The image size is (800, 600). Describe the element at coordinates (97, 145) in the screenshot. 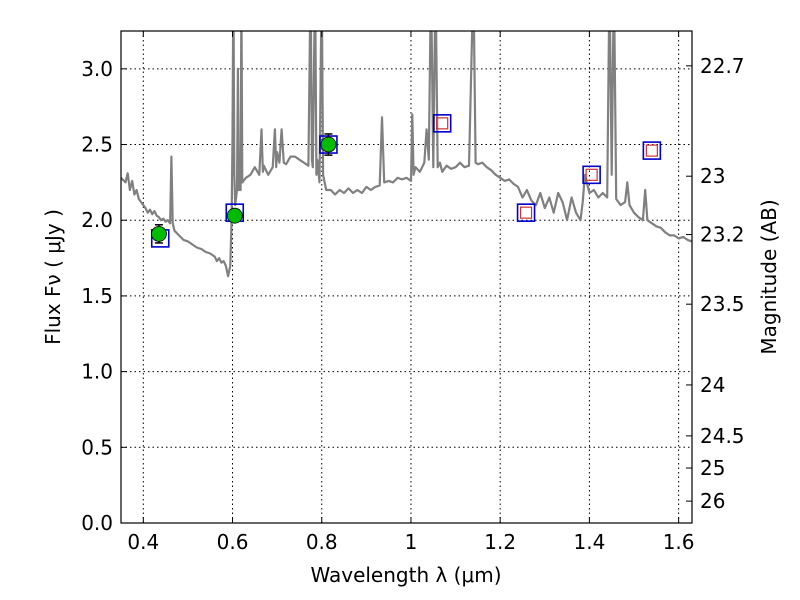

I see `y-tick-label: 2.5` at that location.